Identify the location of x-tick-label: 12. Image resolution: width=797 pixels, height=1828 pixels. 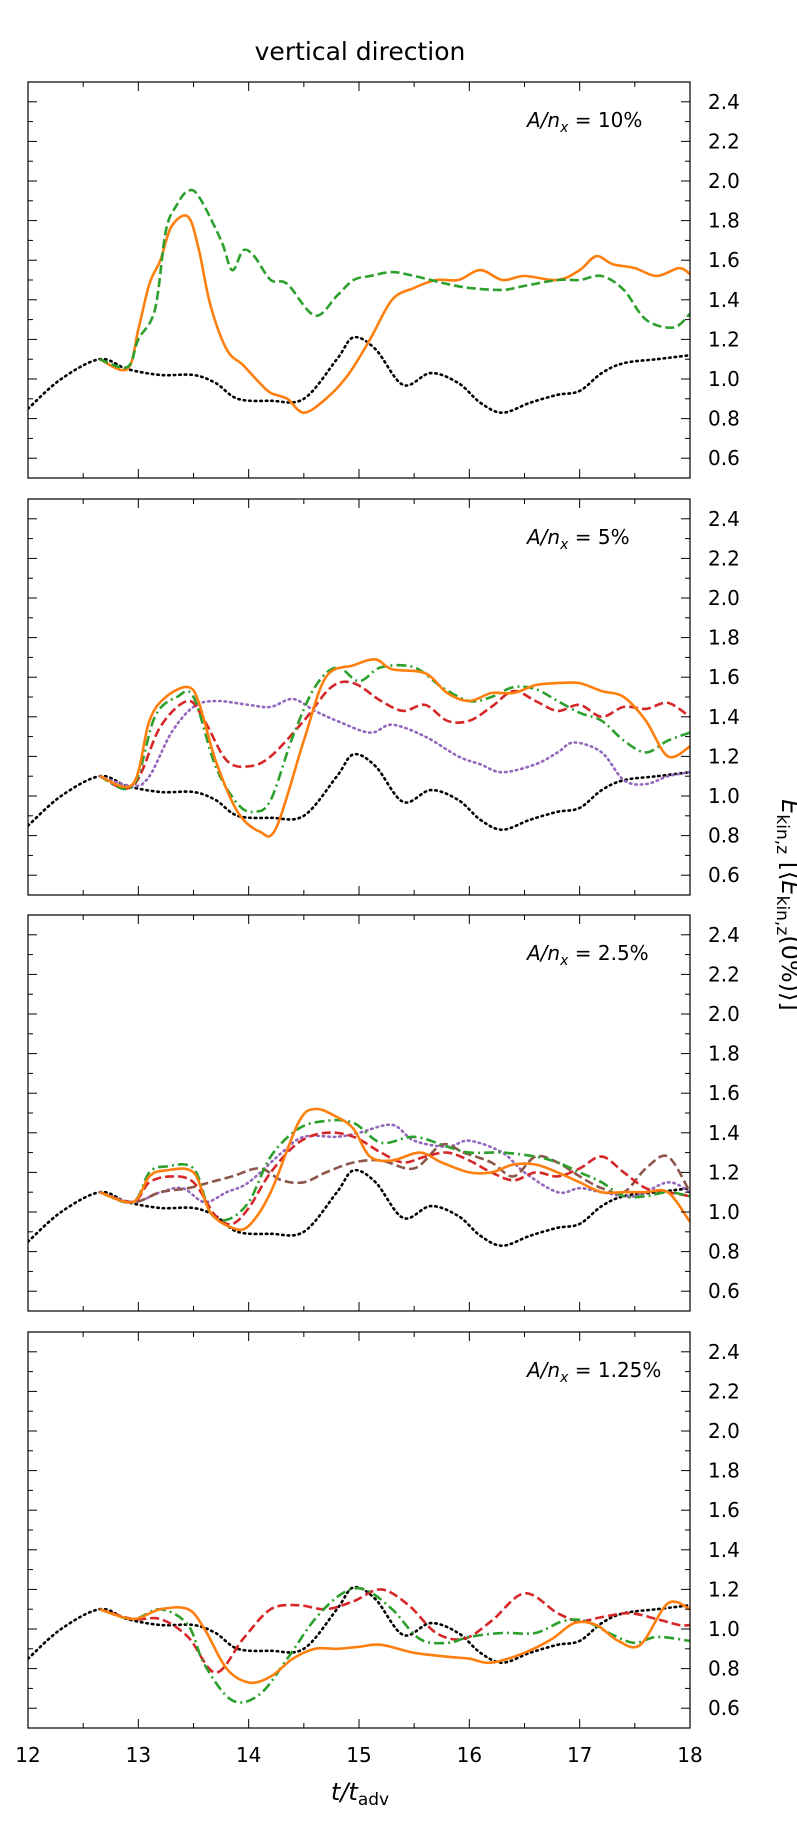
(27, 1755).